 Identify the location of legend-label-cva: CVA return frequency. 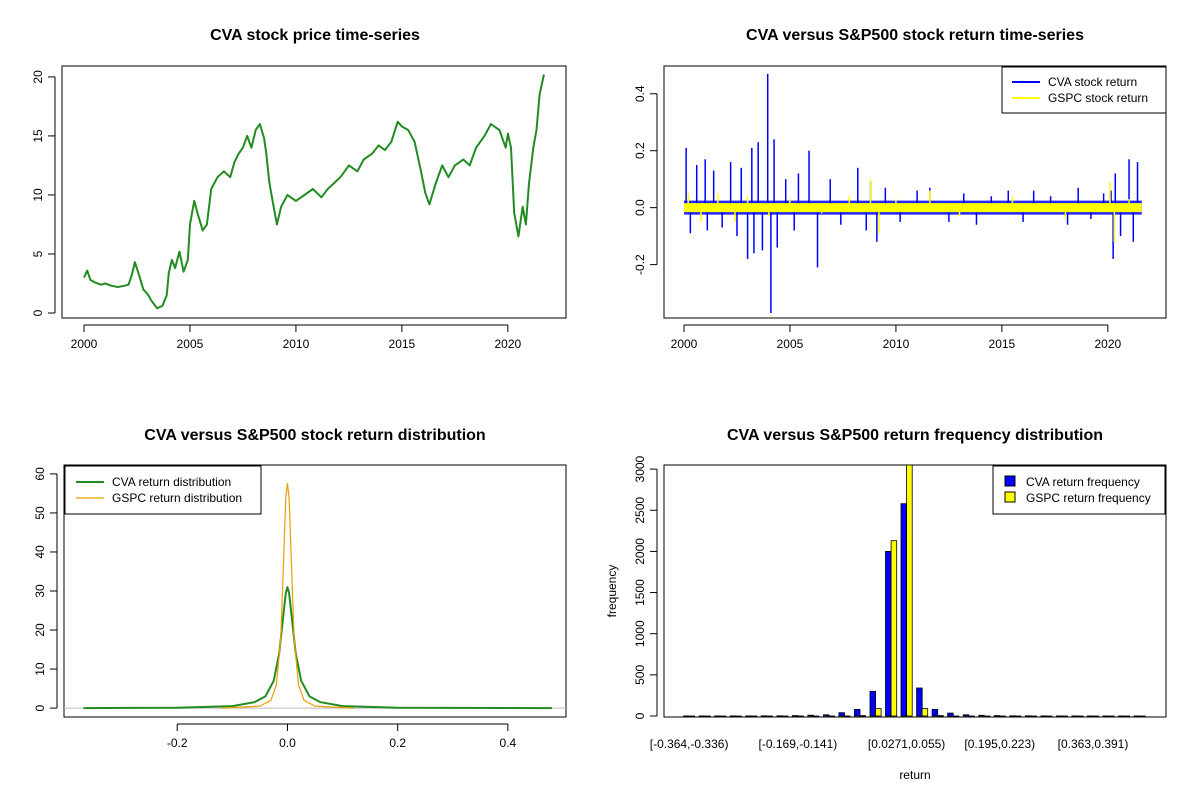
(1083, 482).